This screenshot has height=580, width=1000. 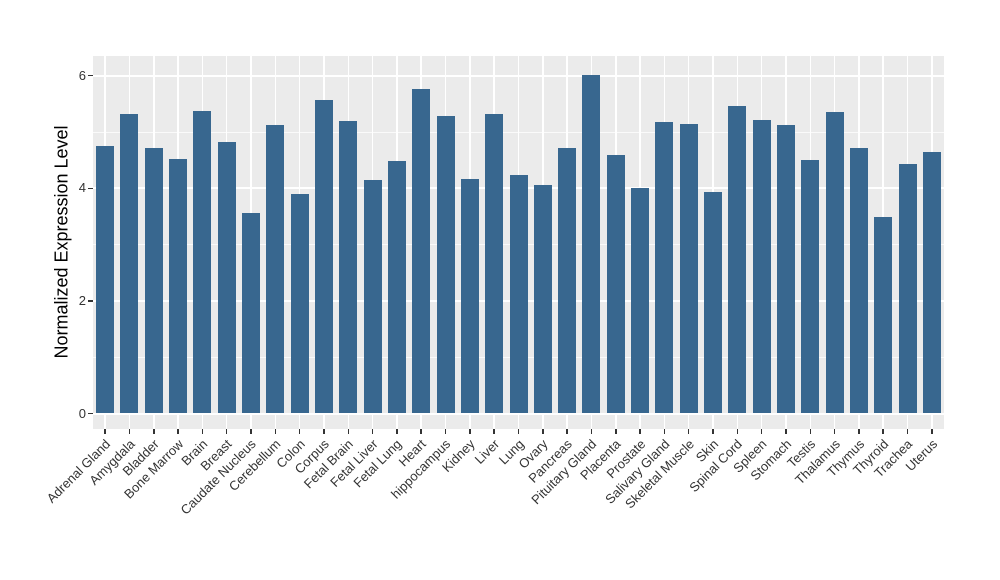 I want to click on y-tick-label: 2, so click(x=82, y=300).